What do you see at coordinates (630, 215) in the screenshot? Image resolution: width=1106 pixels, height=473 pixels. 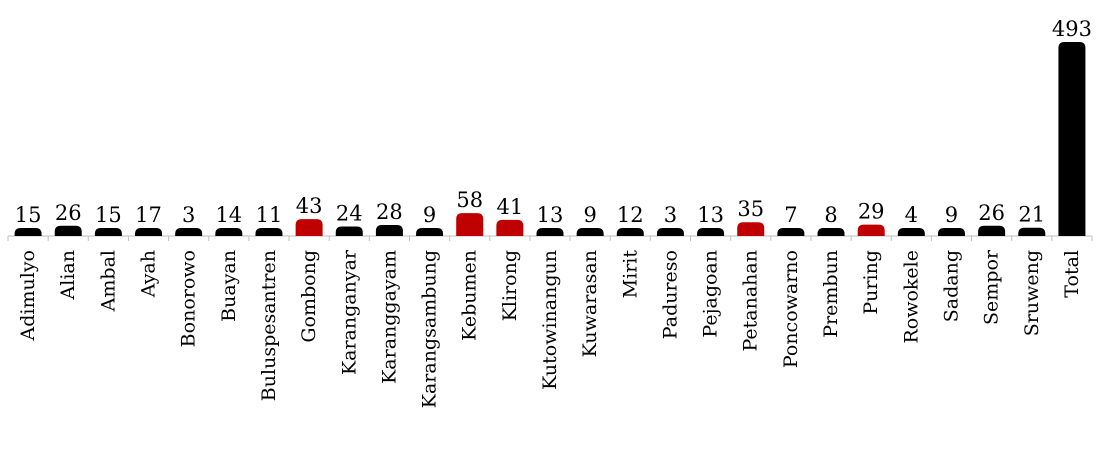 I see `value-label-mirit: 12` at bounding box center [630, 215].